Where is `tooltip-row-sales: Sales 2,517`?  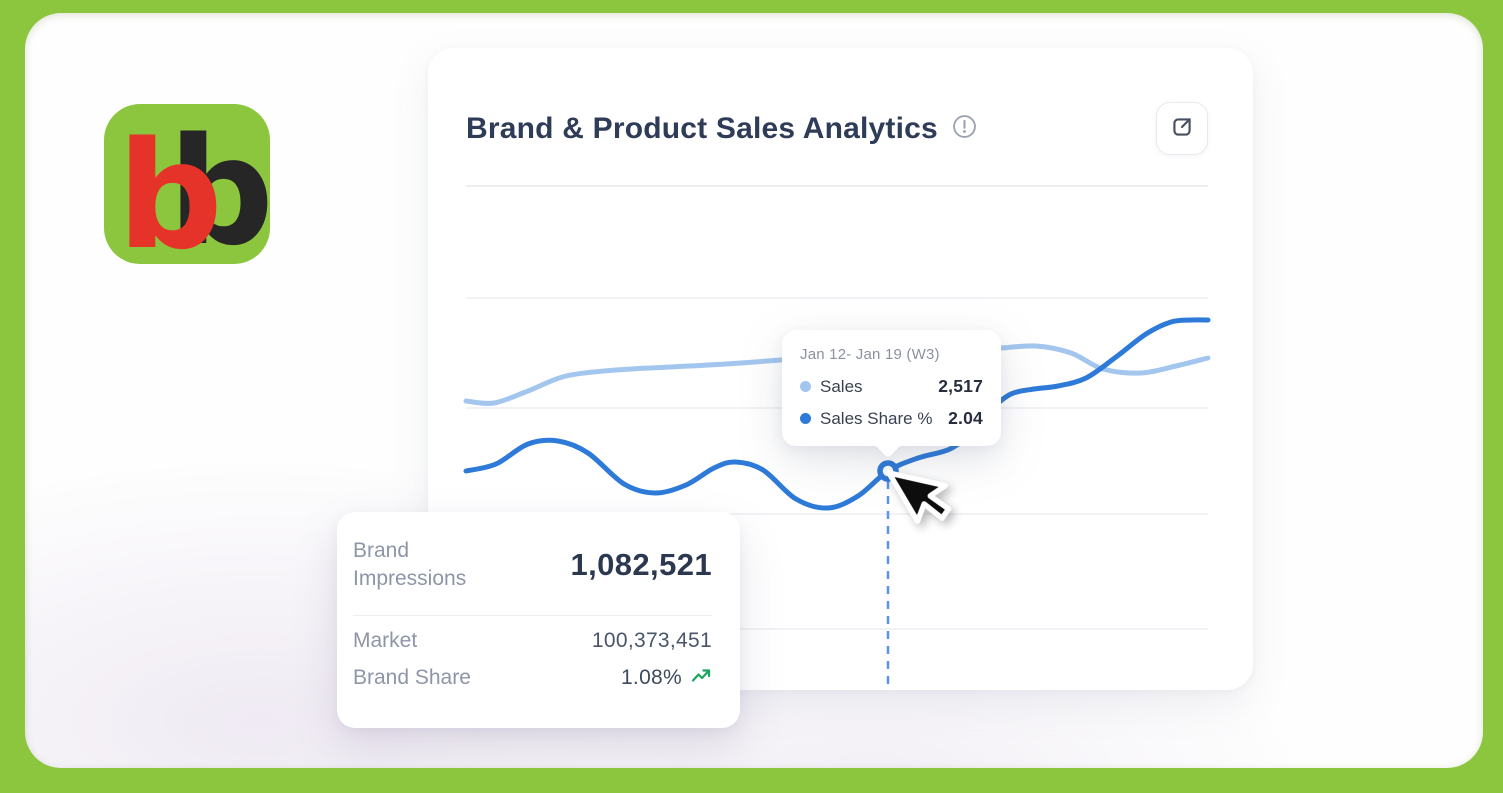
tooltip-row-sales: Sales 2,517 is located at coordinates (891, 386).